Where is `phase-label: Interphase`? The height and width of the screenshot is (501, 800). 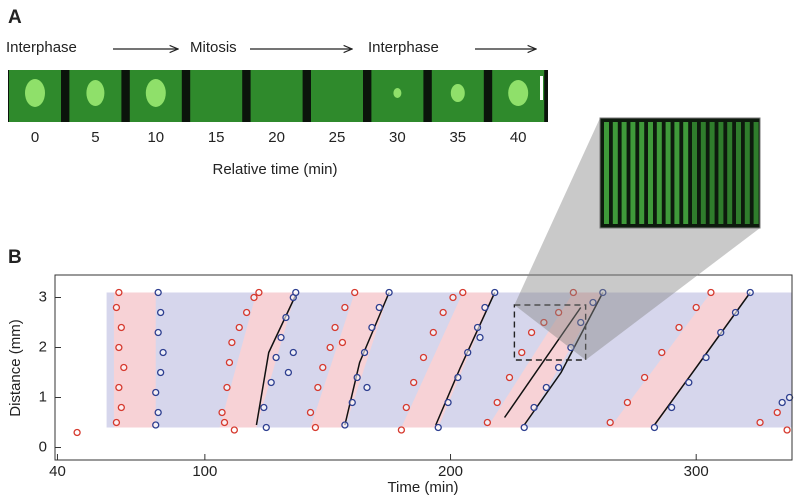 phase-label: Interphase is located at coordinates (41, 47).